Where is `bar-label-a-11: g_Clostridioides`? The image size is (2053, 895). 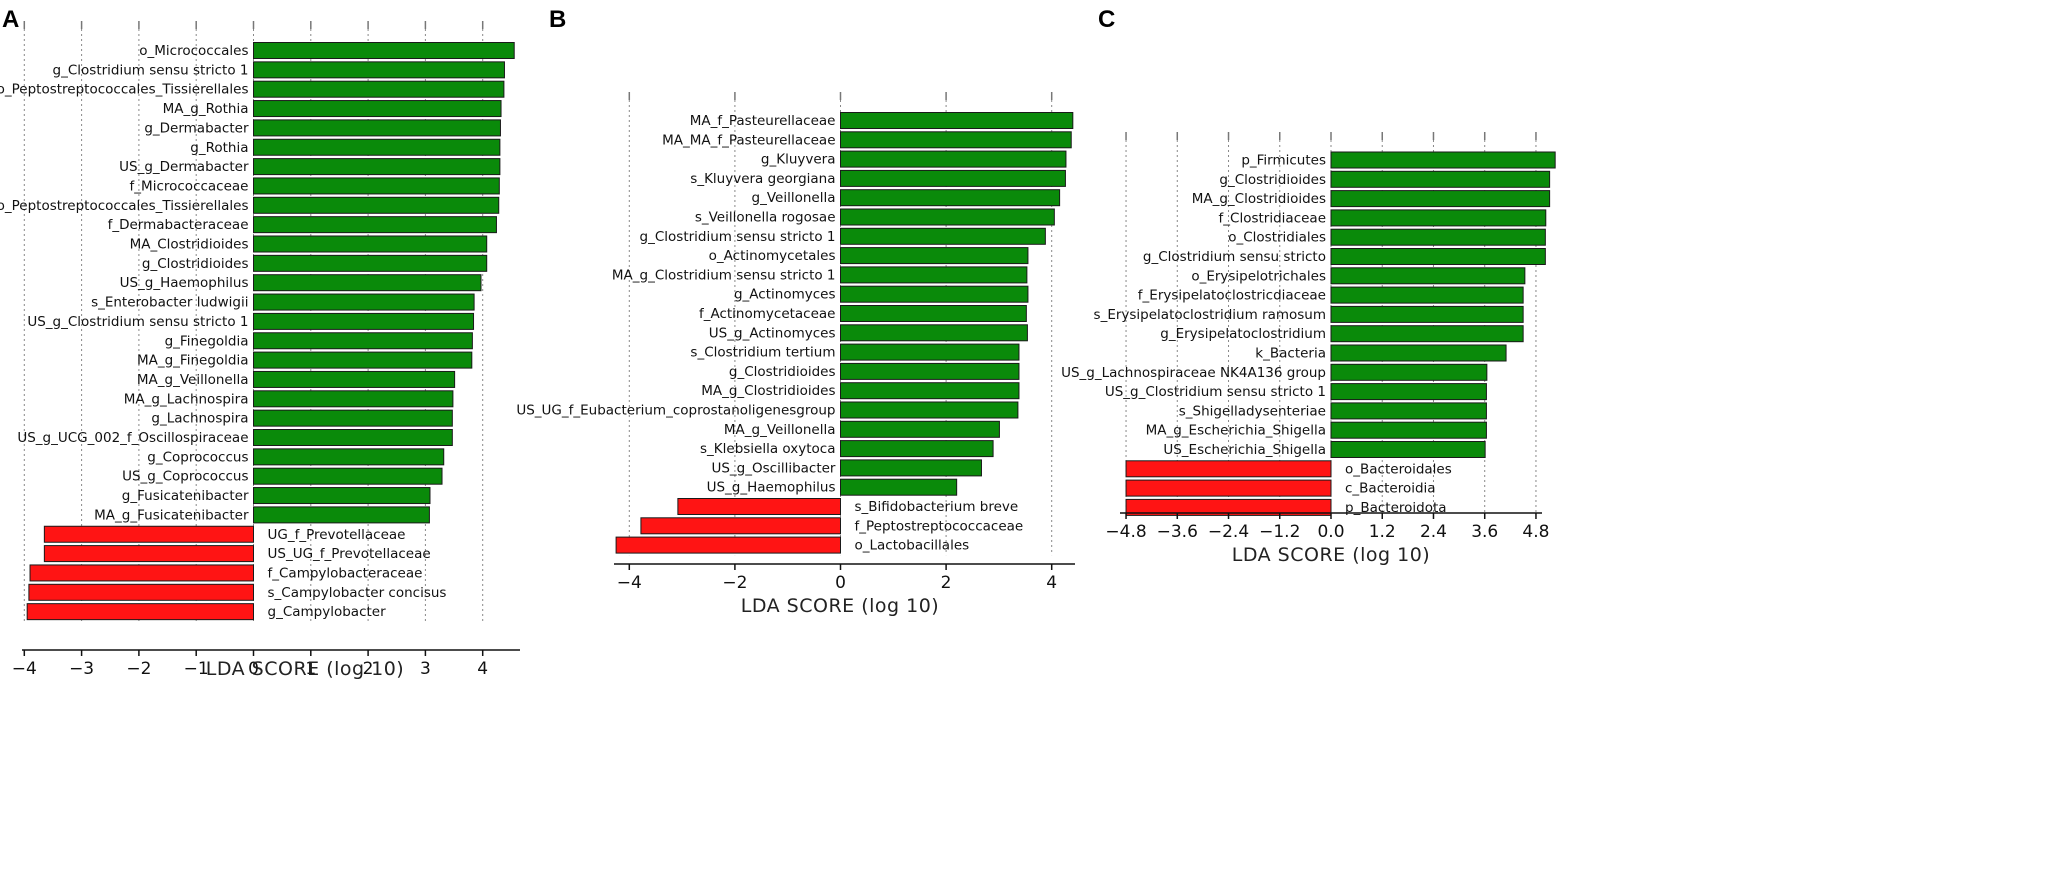 bar-label-a-11: g_Clostridioides is located at coordinates (195, 264).